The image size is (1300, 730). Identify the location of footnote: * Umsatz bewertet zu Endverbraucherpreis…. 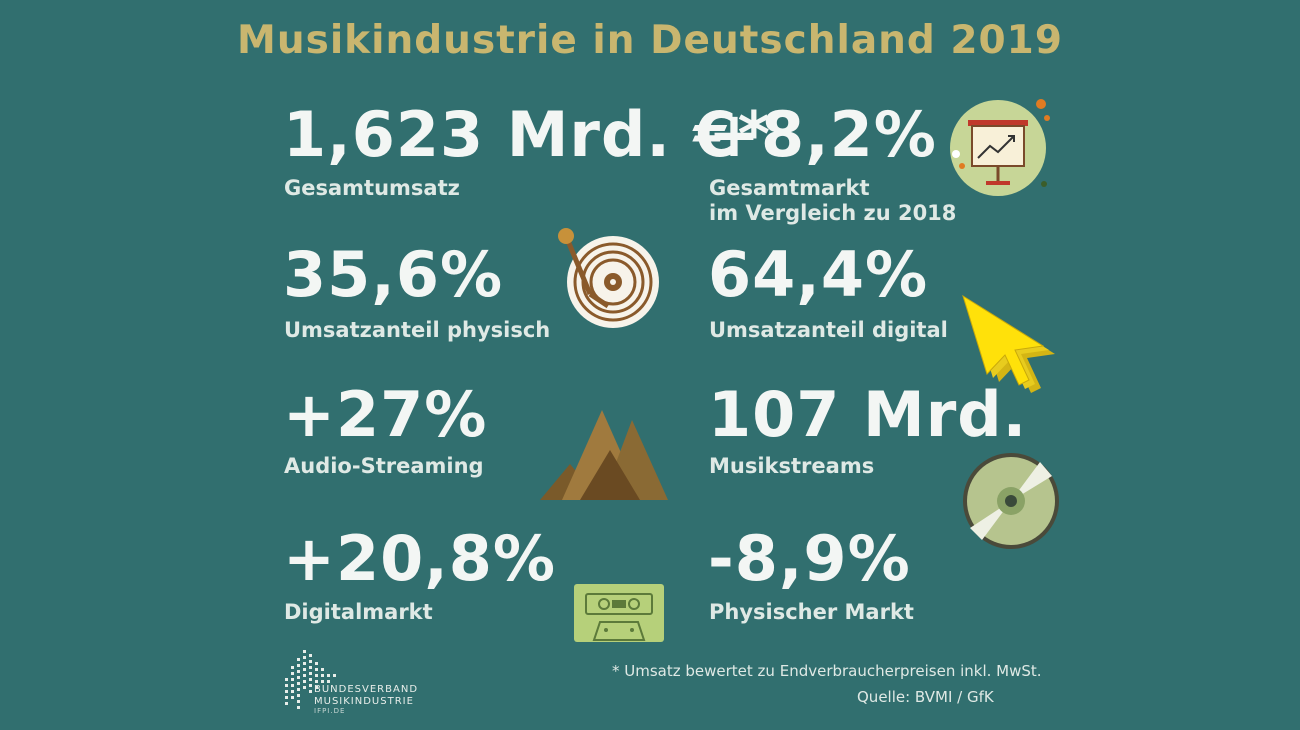
(827, 671).